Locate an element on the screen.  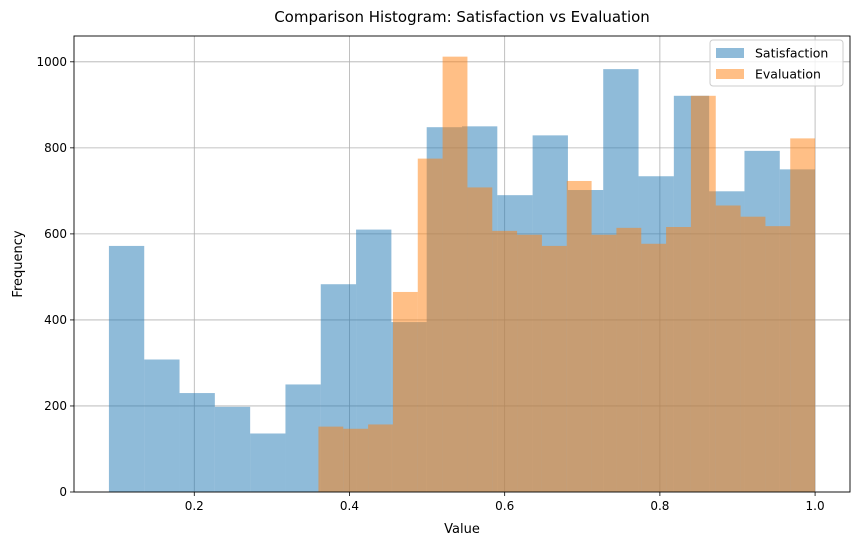
y-tick-label: 200 is located at coordinates (55, 406).